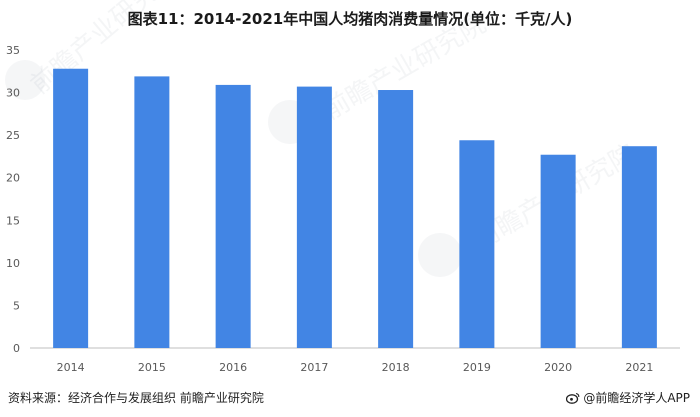 The height and width of the screenshot is (417, 700). Describe the element at coordinates (477, 367) in the screenshot. I see `x-tick-label: 2019` at that location.